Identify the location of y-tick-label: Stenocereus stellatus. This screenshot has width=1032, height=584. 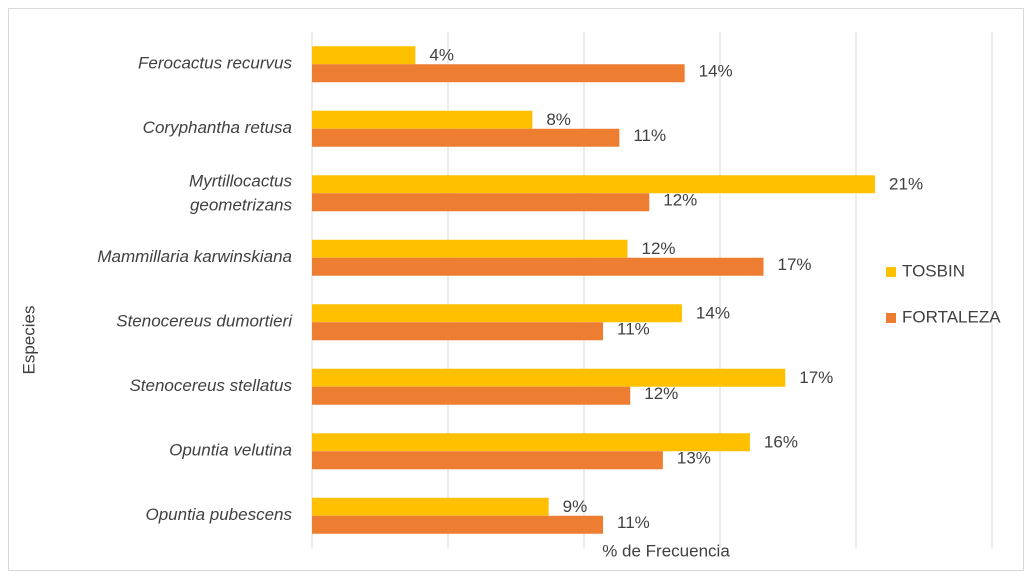
(210, 385).